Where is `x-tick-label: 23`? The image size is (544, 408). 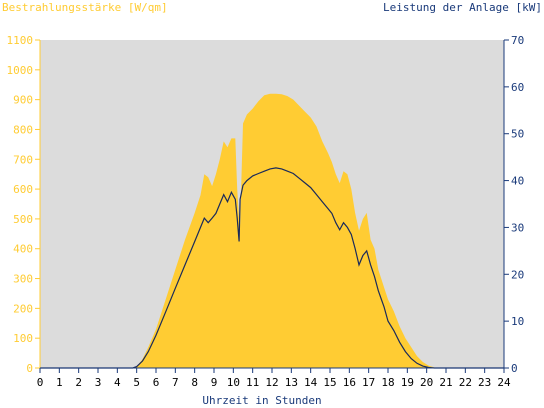 x-tick-label: 23 is located at coordinates (484, 382).